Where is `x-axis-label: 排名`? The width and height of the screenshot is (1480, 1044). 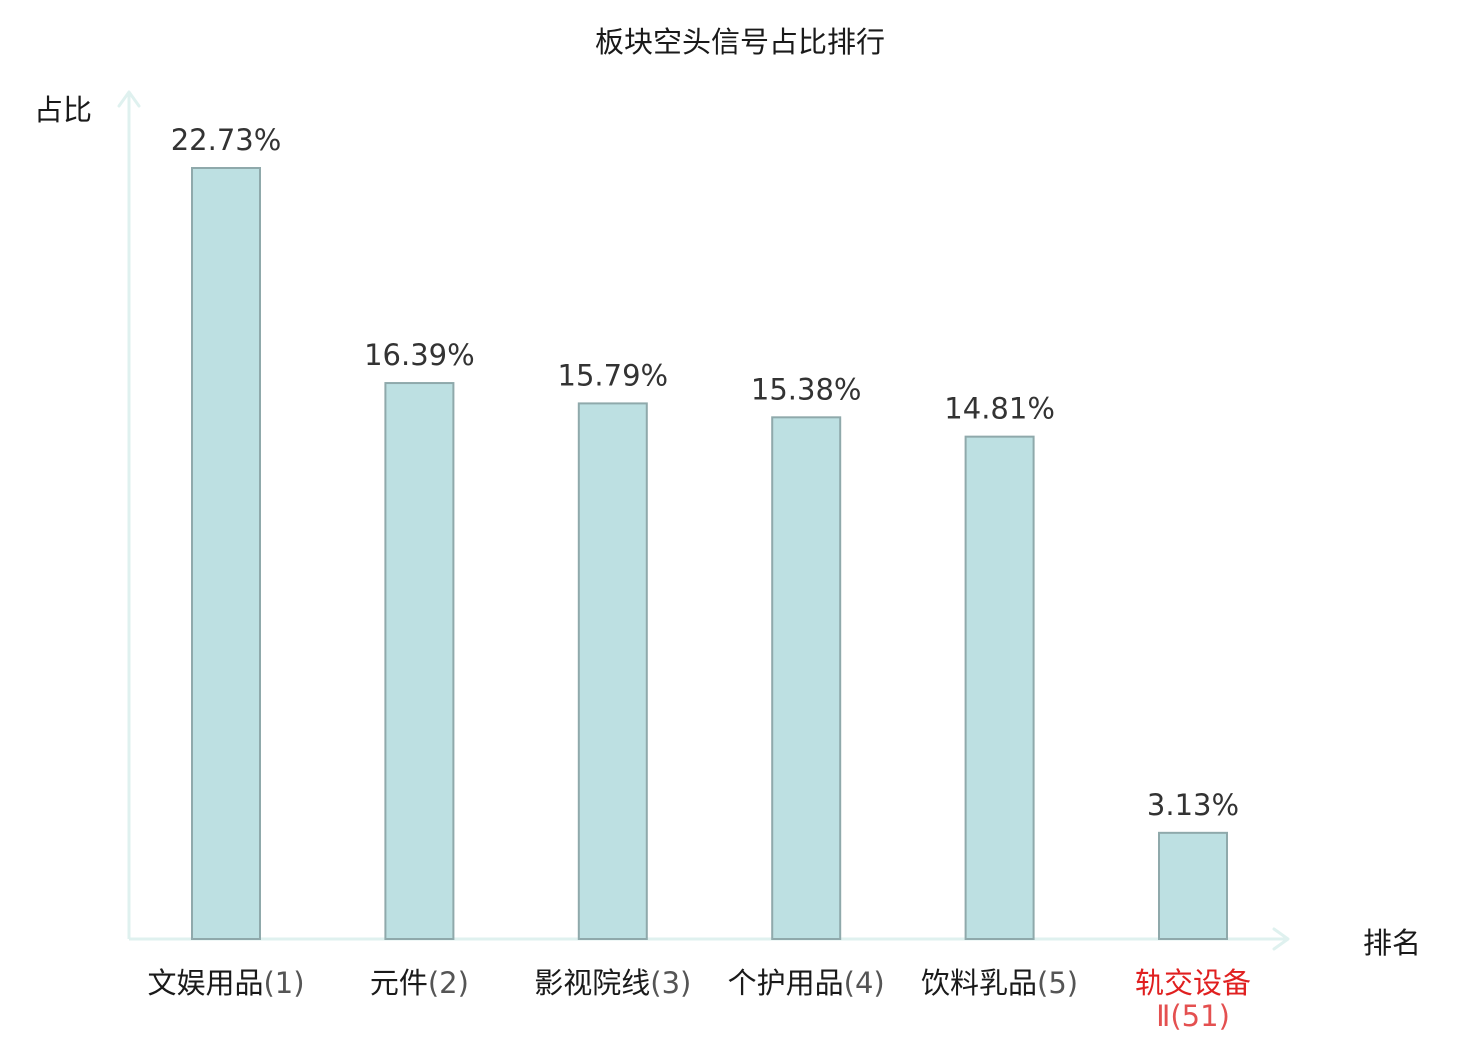
x-axis-label: 排名 is located at coordinates (1392, 943).